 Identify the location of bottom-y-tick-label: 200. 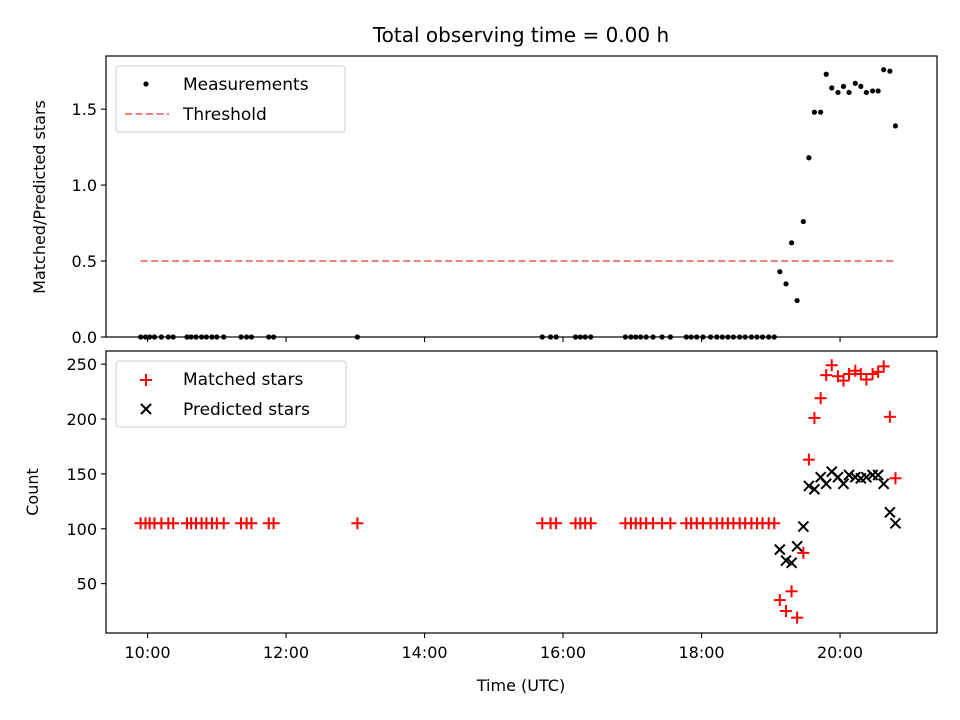
(81, 419).